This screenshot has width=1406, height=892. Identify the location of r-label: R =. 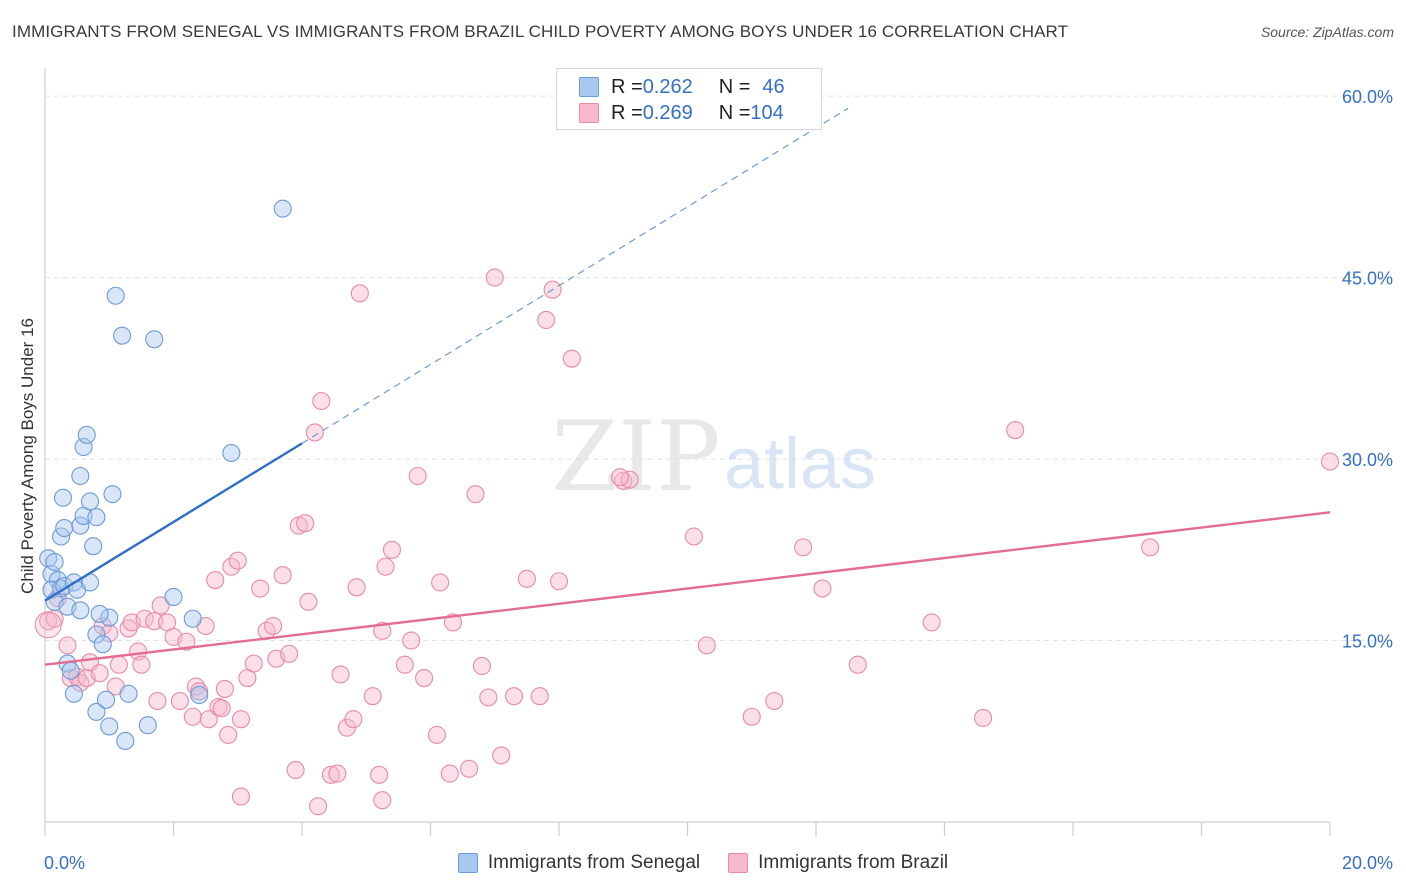
(627, 112).